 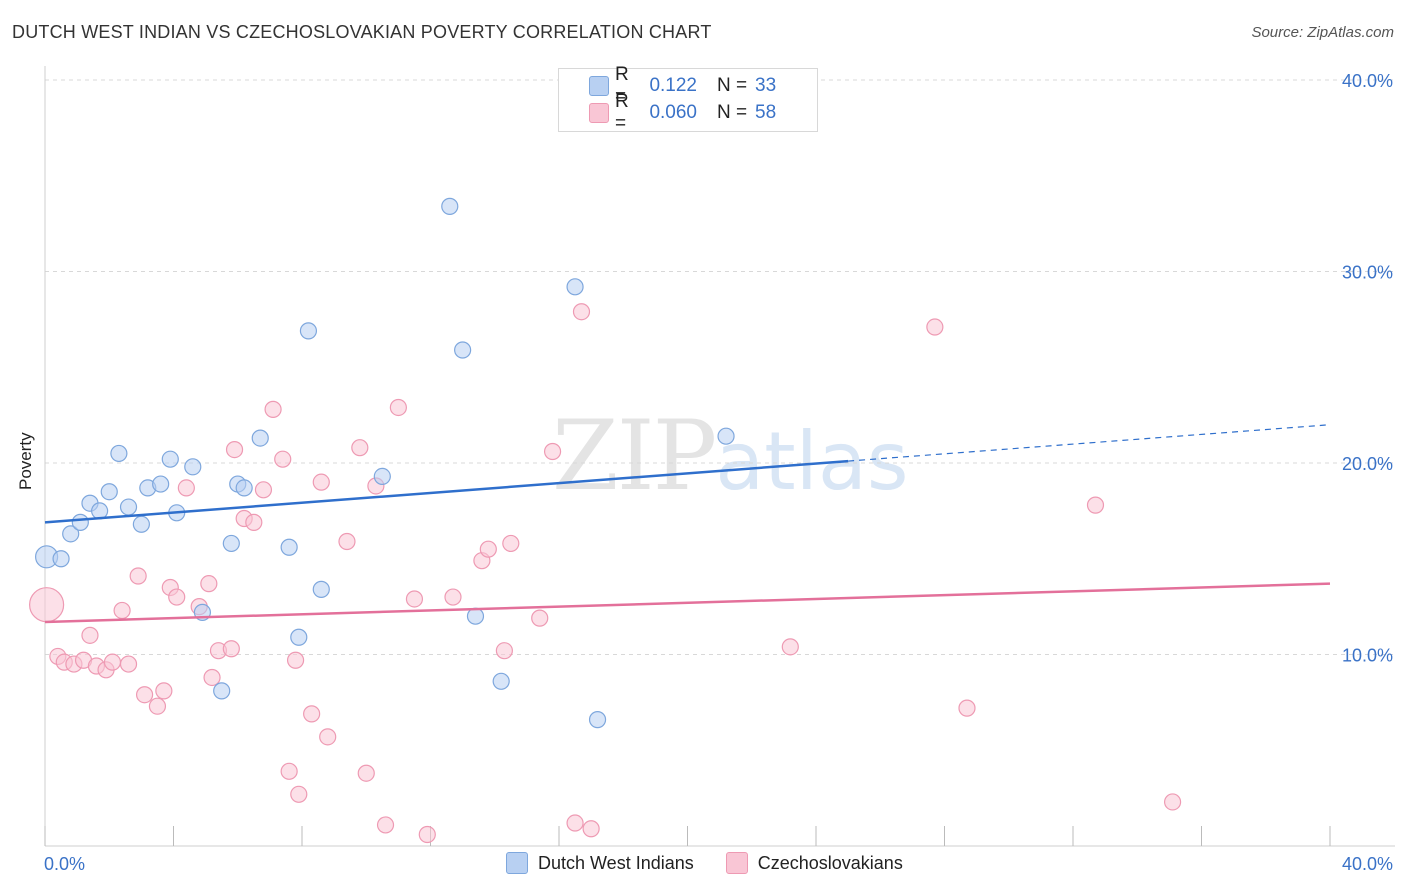 What do you see at coordinates (64, 864) in the screenshot?
I see `x-tick-label: 0.0%` at bounding box center [64, 864].